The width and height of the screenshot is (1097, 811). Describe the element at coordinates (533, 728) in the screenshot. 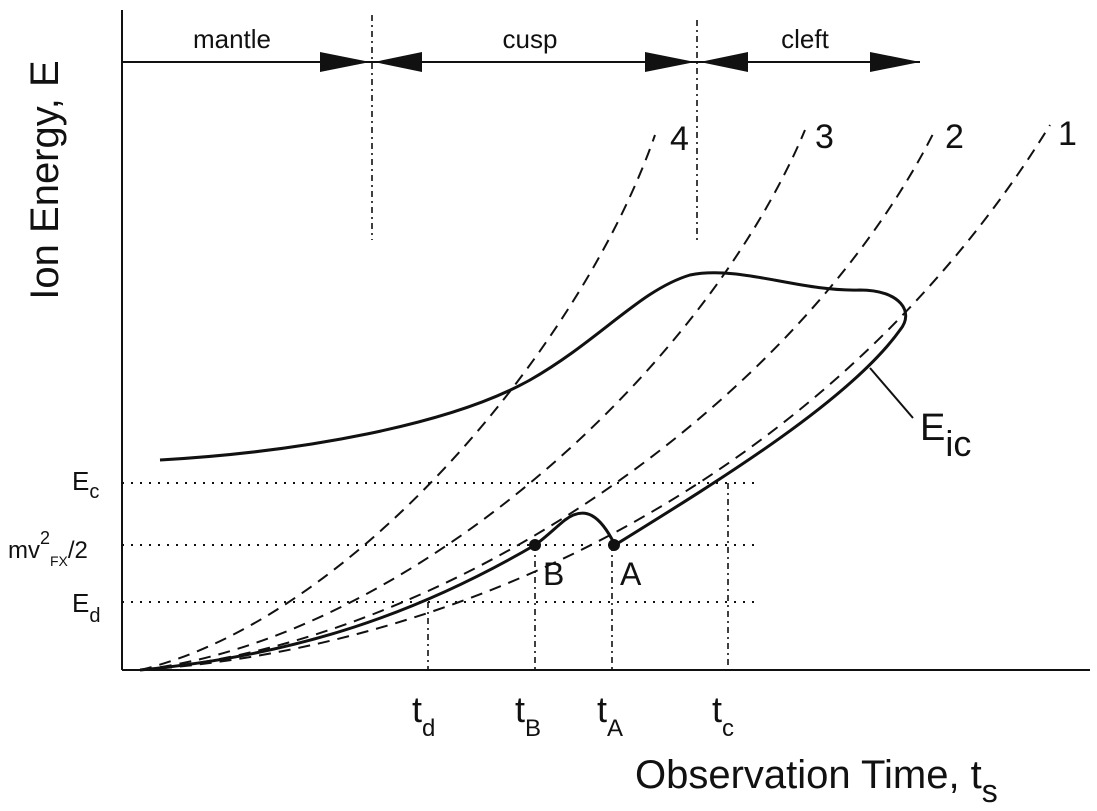

I see `label-sub: B` at that location.